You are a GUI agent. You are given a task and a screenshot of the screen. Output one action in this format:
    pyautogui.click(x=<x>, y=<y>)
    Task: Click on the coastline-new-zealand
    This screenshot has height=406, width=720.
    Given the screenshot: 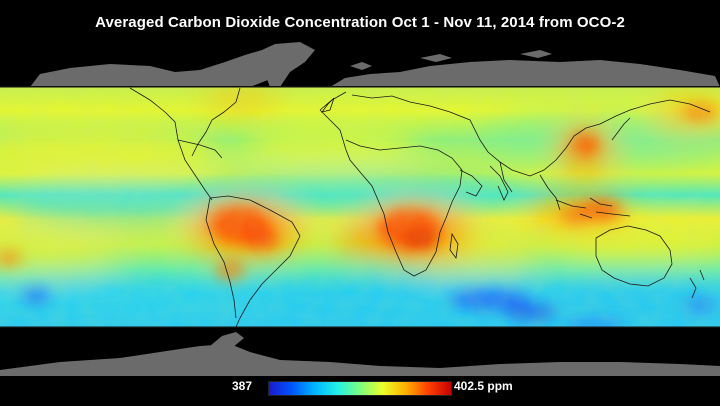 What is the action you would take?
    pyautogui.click(x=697, y=284)
    